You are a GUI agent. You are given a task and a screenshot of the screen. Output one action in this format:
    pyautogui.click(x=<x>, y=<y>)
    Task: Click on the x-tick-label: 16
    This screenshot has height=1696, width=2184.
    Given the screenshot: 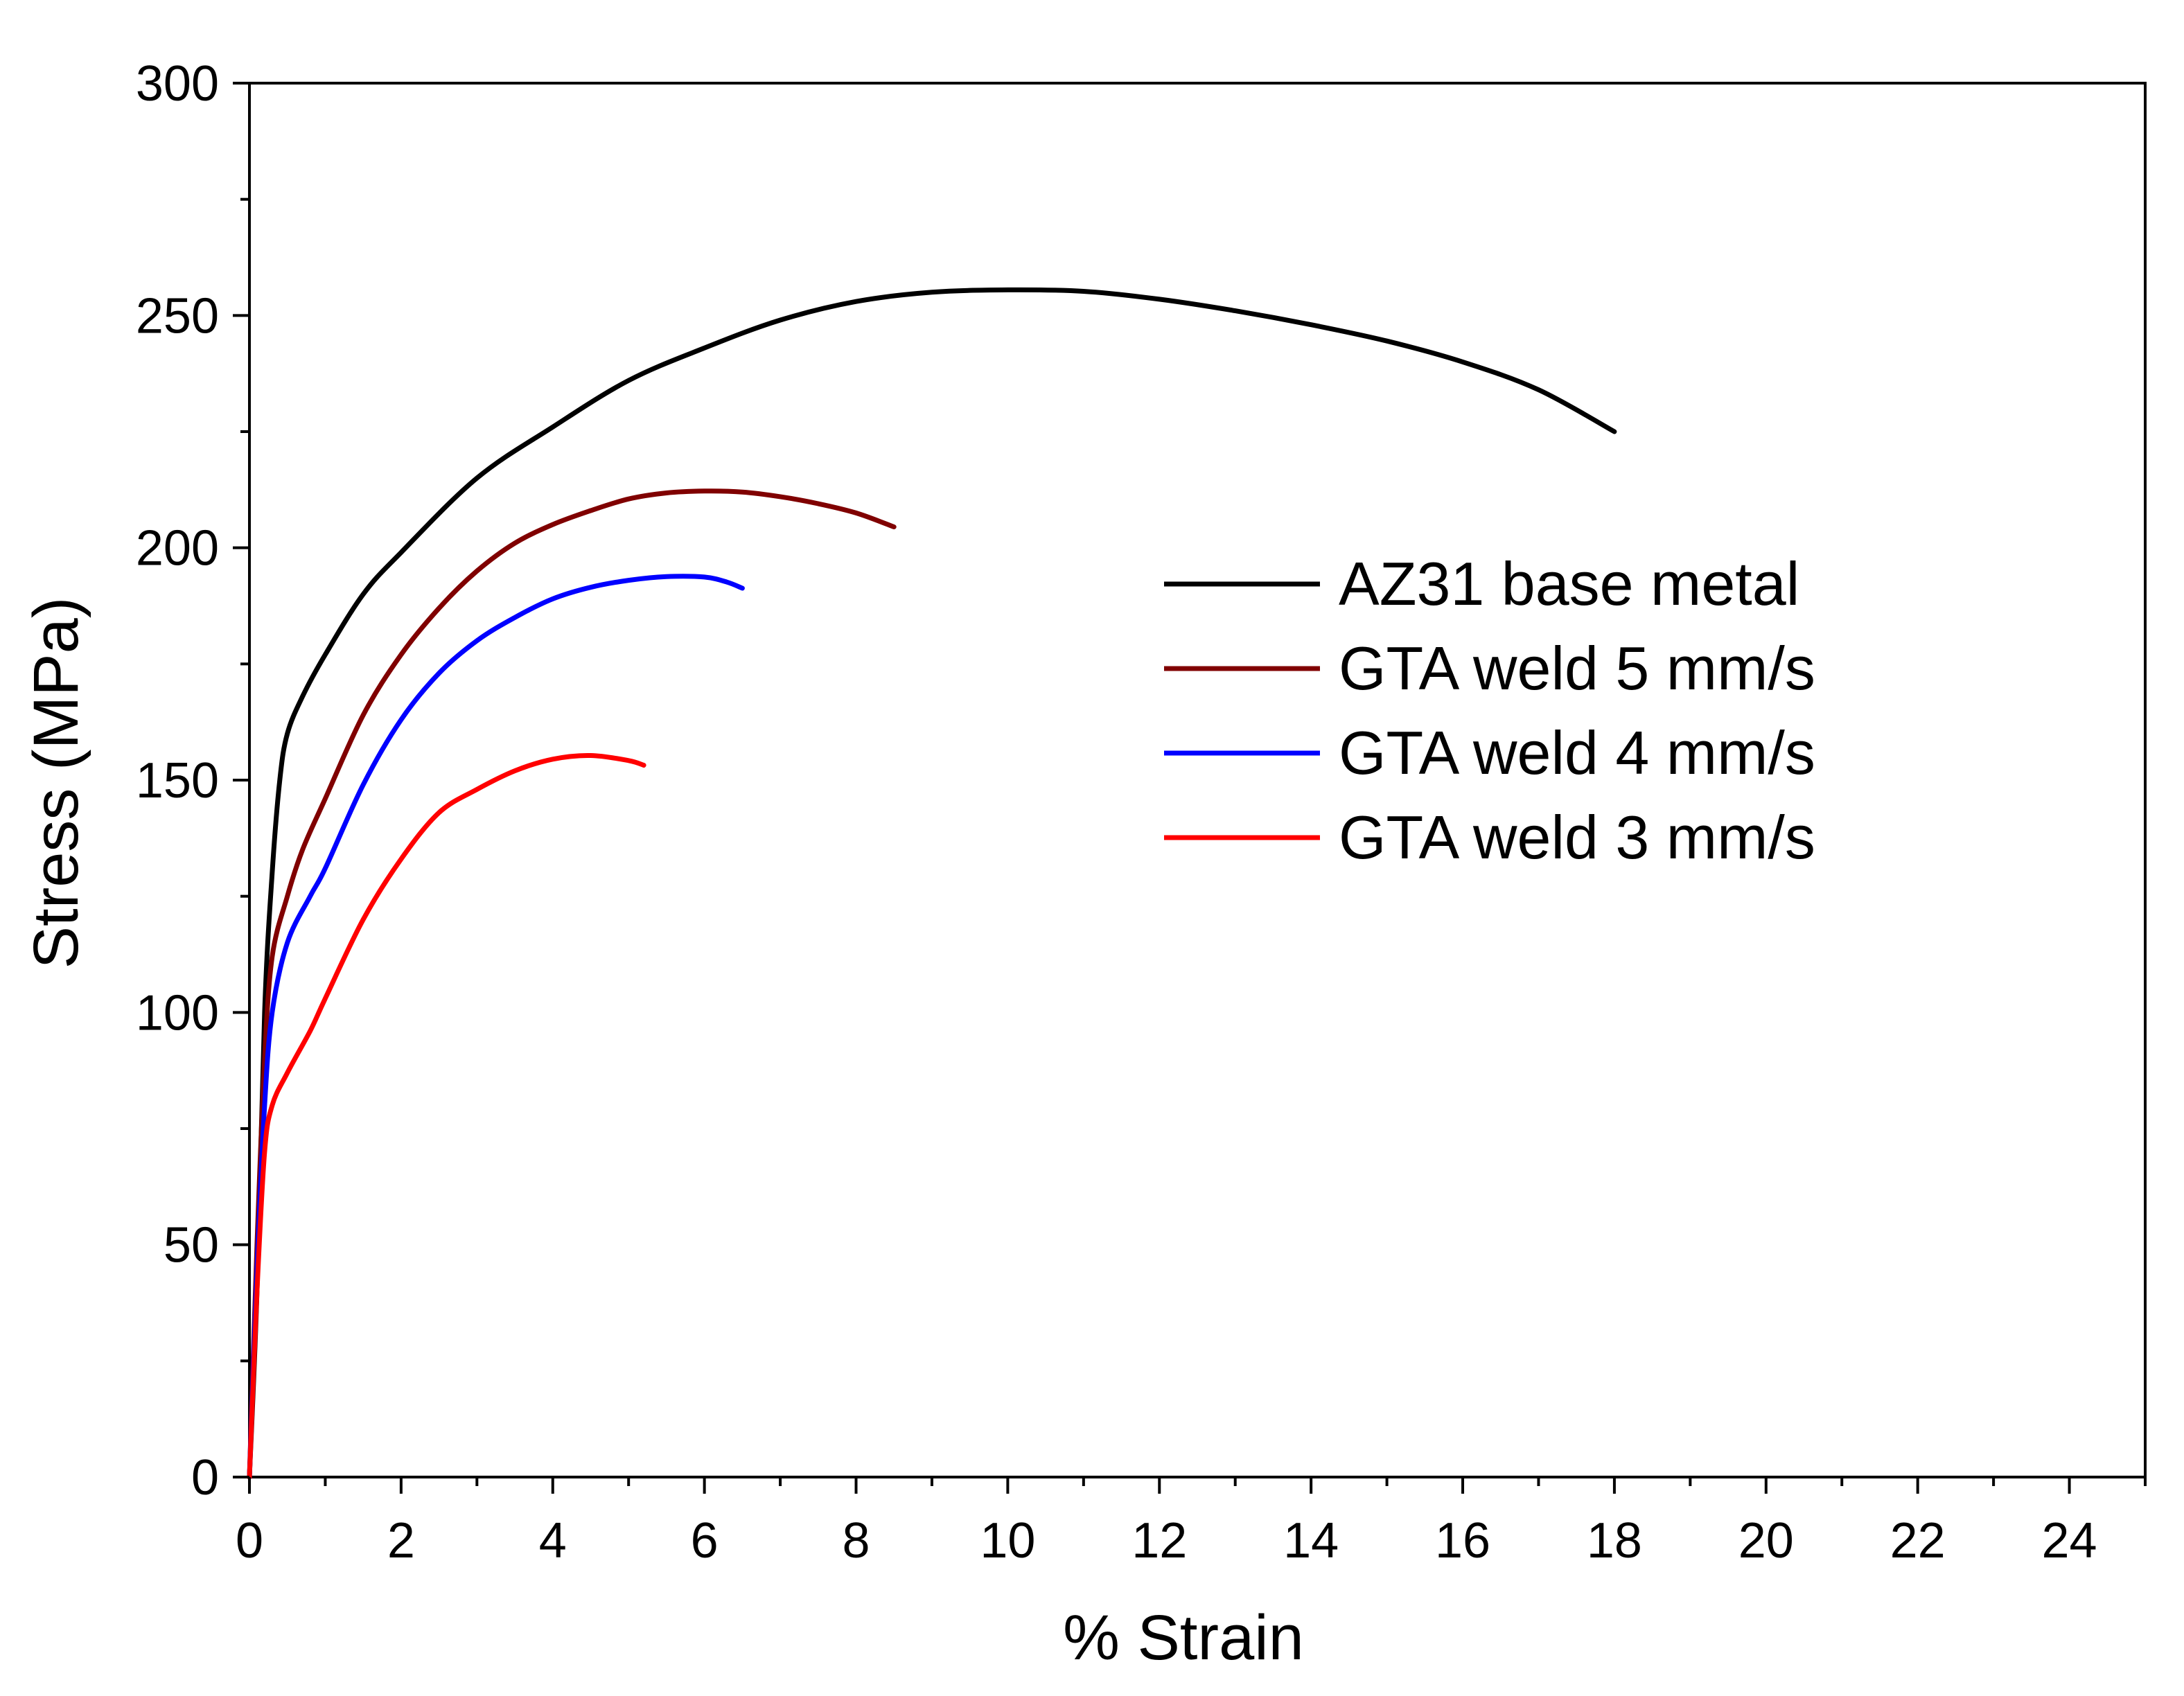 What is the action you would take?
    pyautogui.click(x=1462, y=1541)
    